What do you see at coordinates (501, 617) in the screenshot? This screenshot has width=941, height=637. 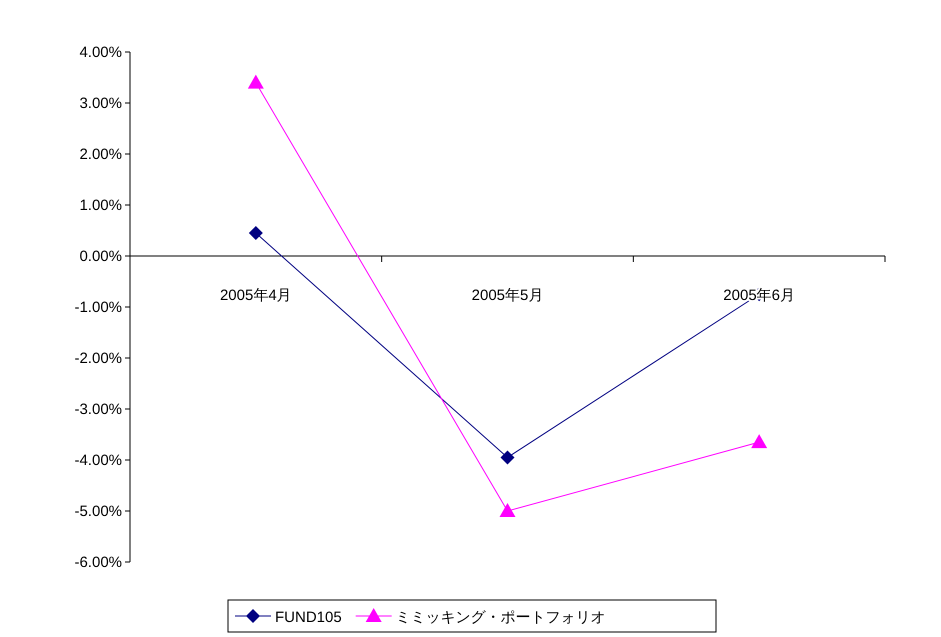 I see `legend-label: ミミッキング・ポートフォリオ` at bounding box center [501, 617].